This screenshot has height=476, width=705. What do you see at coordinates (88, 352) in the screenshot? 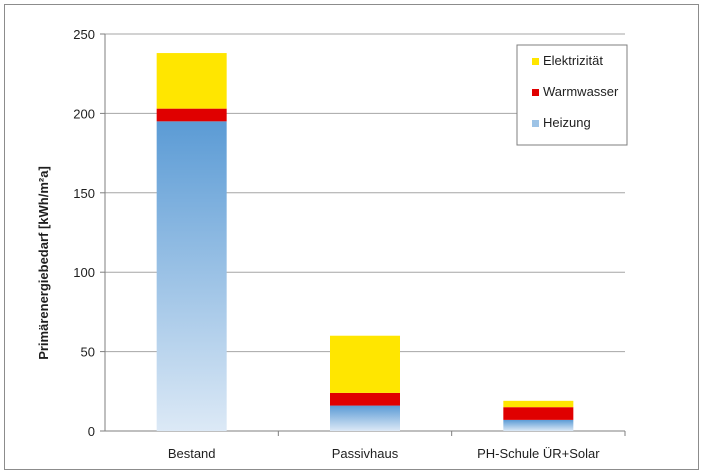
I see `y-tick-label: 50` at bounding box center [88, 352].